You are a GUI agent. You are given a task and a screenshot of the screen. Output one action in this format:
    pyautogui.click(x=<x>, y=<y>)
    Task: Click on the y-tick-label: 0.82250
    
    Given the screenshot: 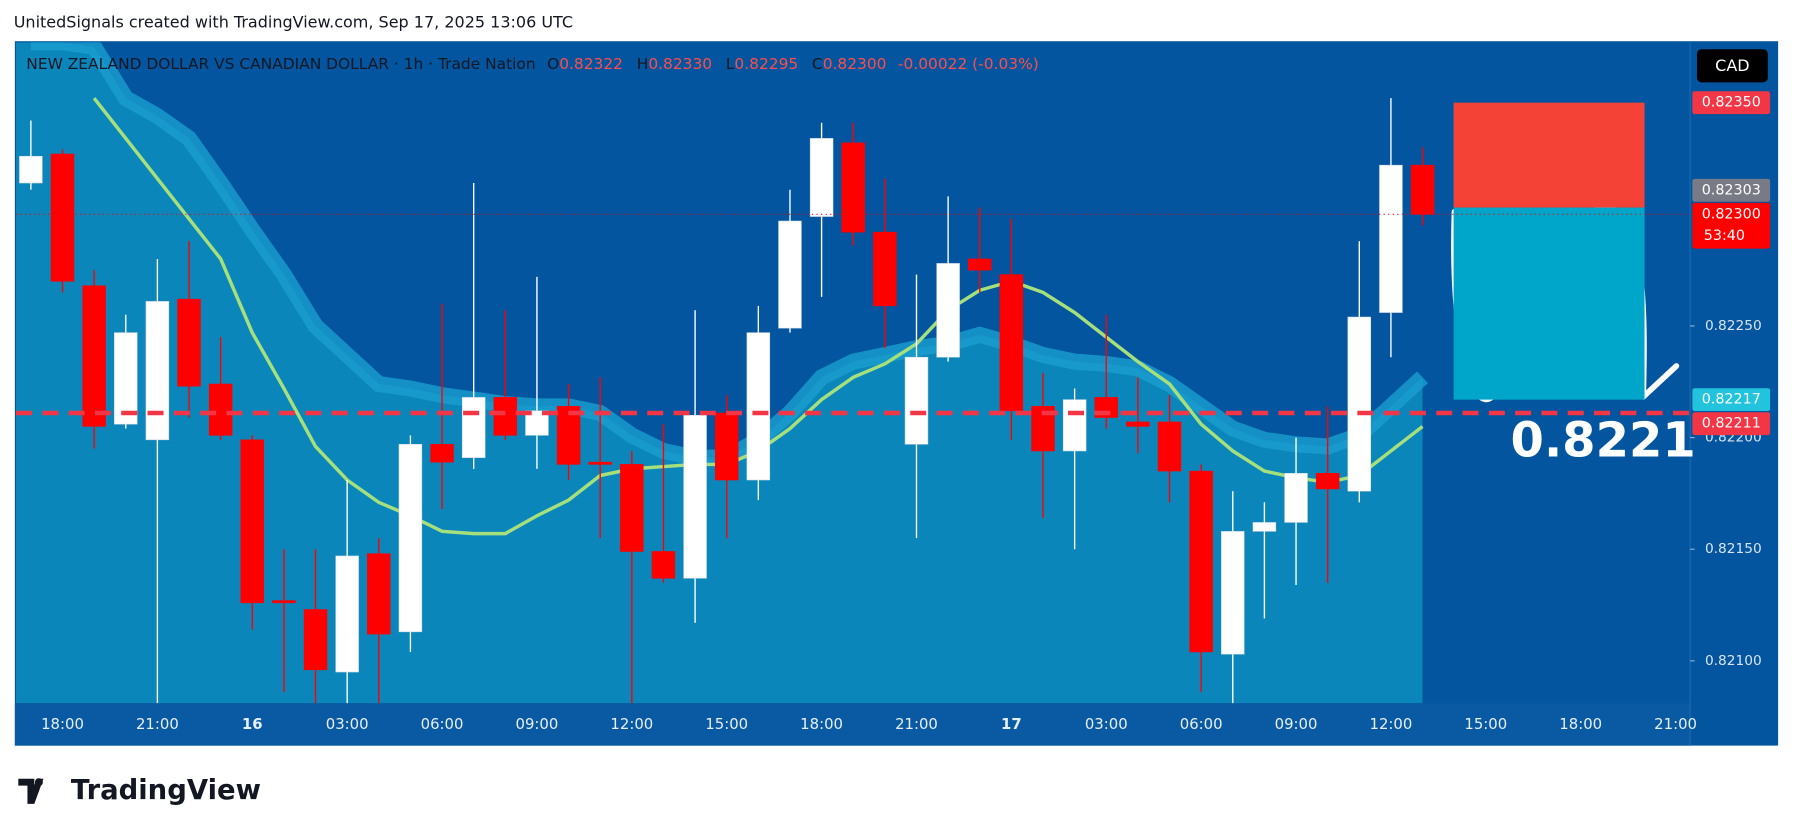 What is the action you would take?
    pyautogui.click(x=1733, y=326)
    